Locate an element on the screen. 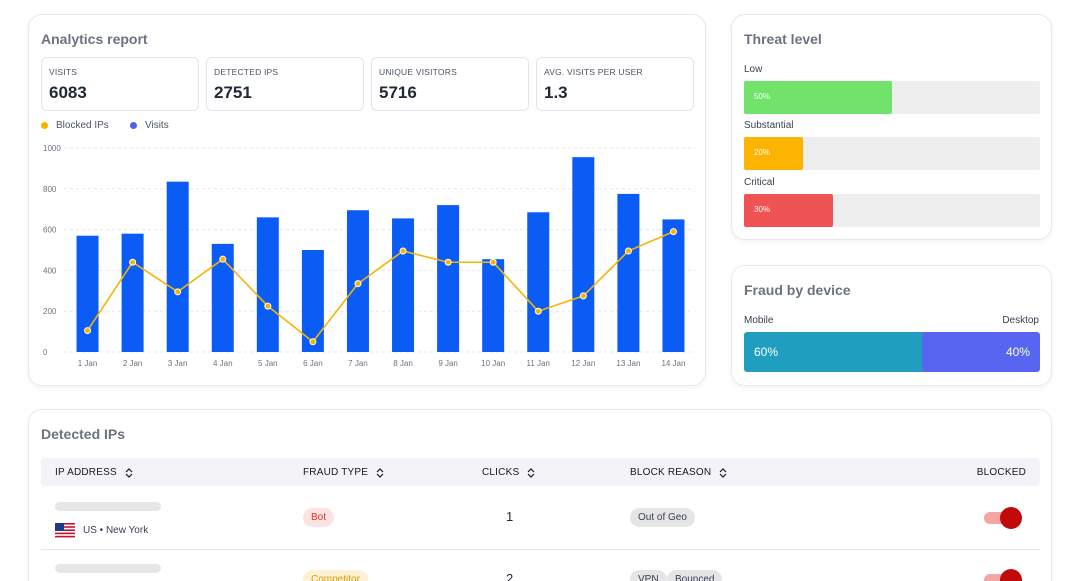 This screenshot has width=1080, height=581. stat-detected-ips: DETECTED IPS 2751 is located at coordinates (285, 84).